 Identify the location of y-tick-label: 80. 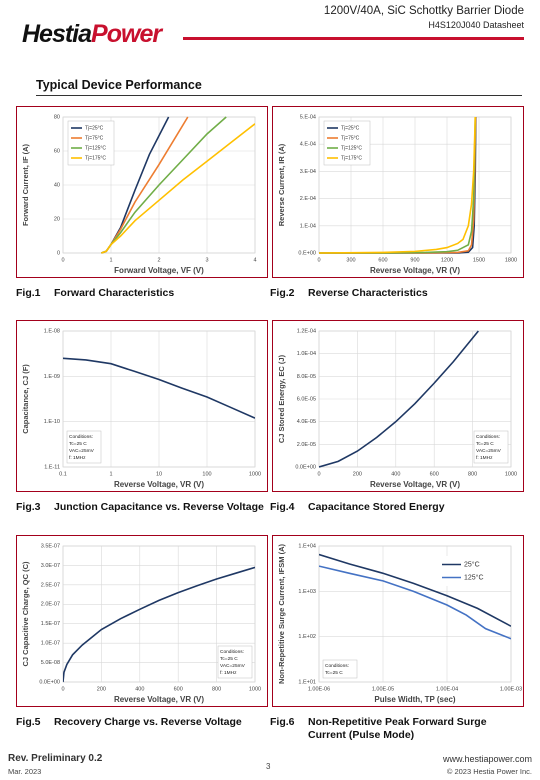
(57, 117).